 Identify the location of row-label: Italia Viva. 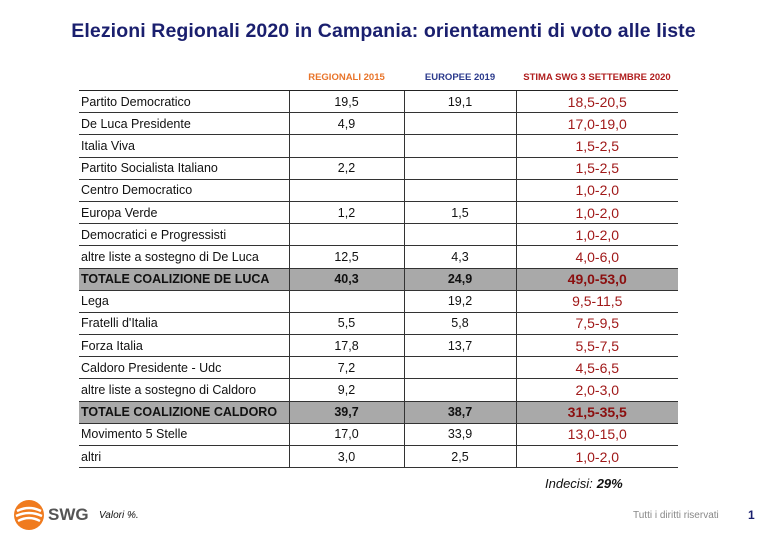
(184, 146).